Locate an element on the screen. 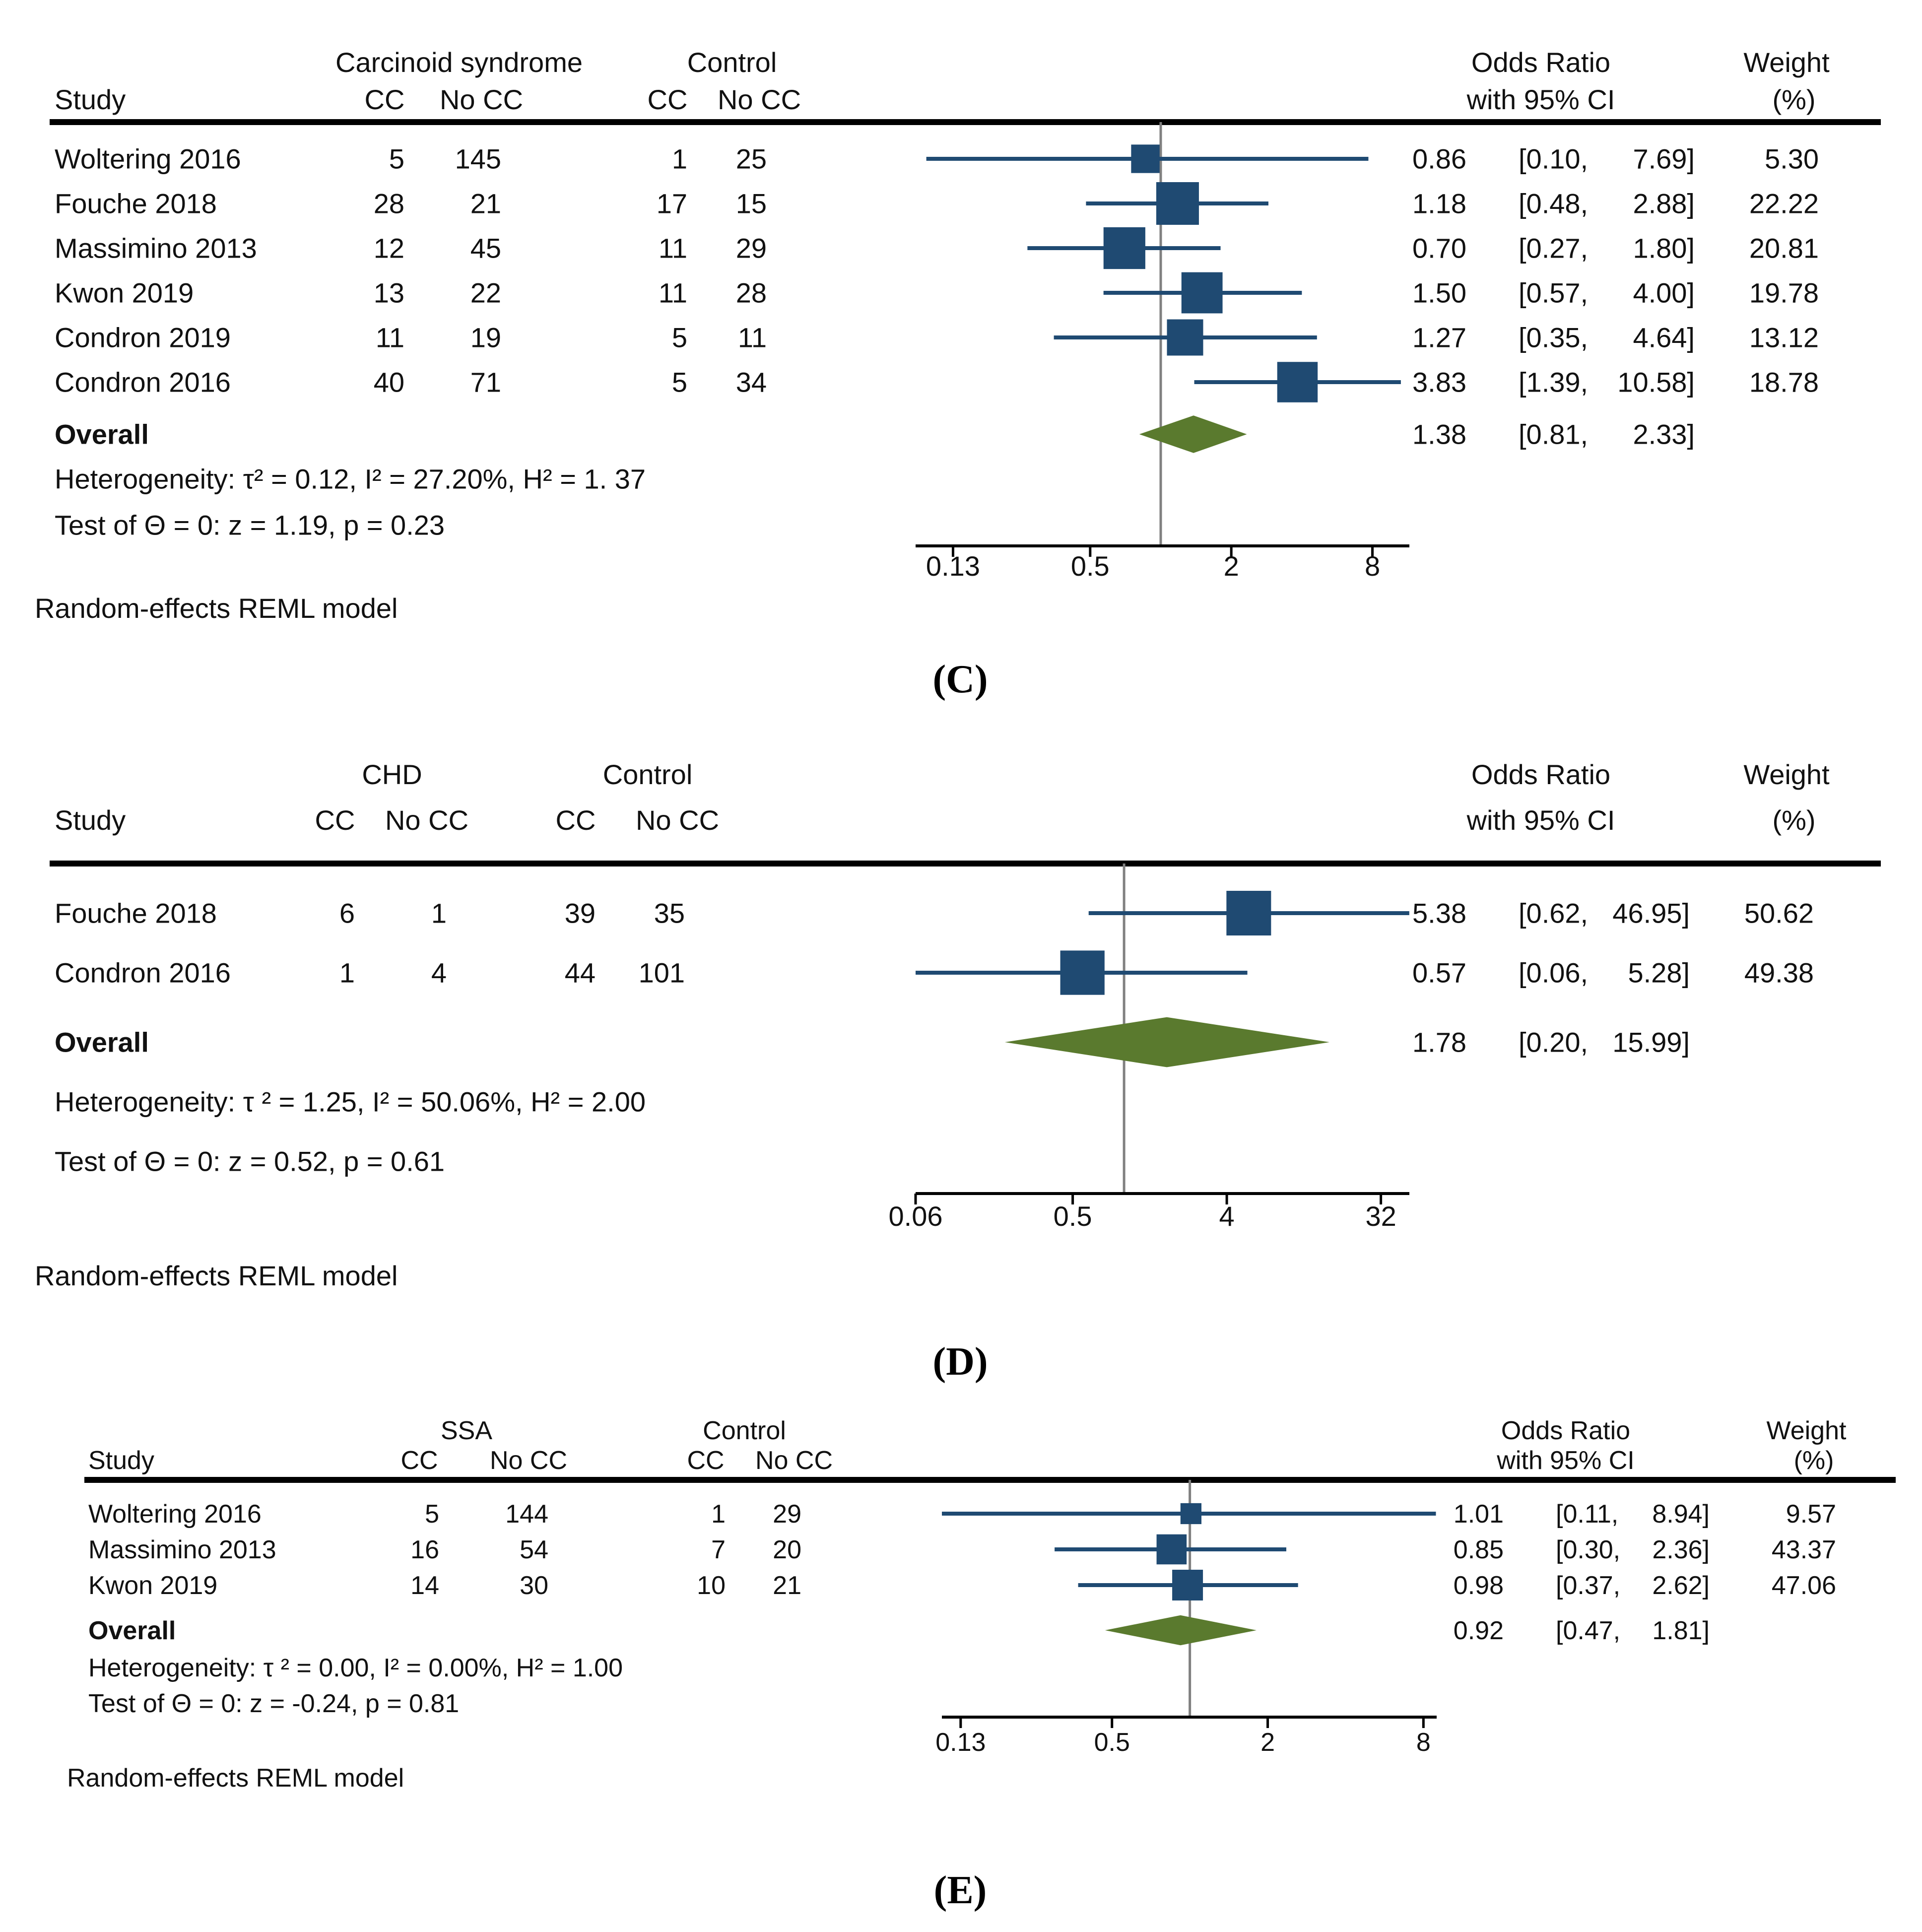 The width and height of the screenshot is (1922, 1932). weight-value: 43.37 is located at coordinates (1804, 1549).